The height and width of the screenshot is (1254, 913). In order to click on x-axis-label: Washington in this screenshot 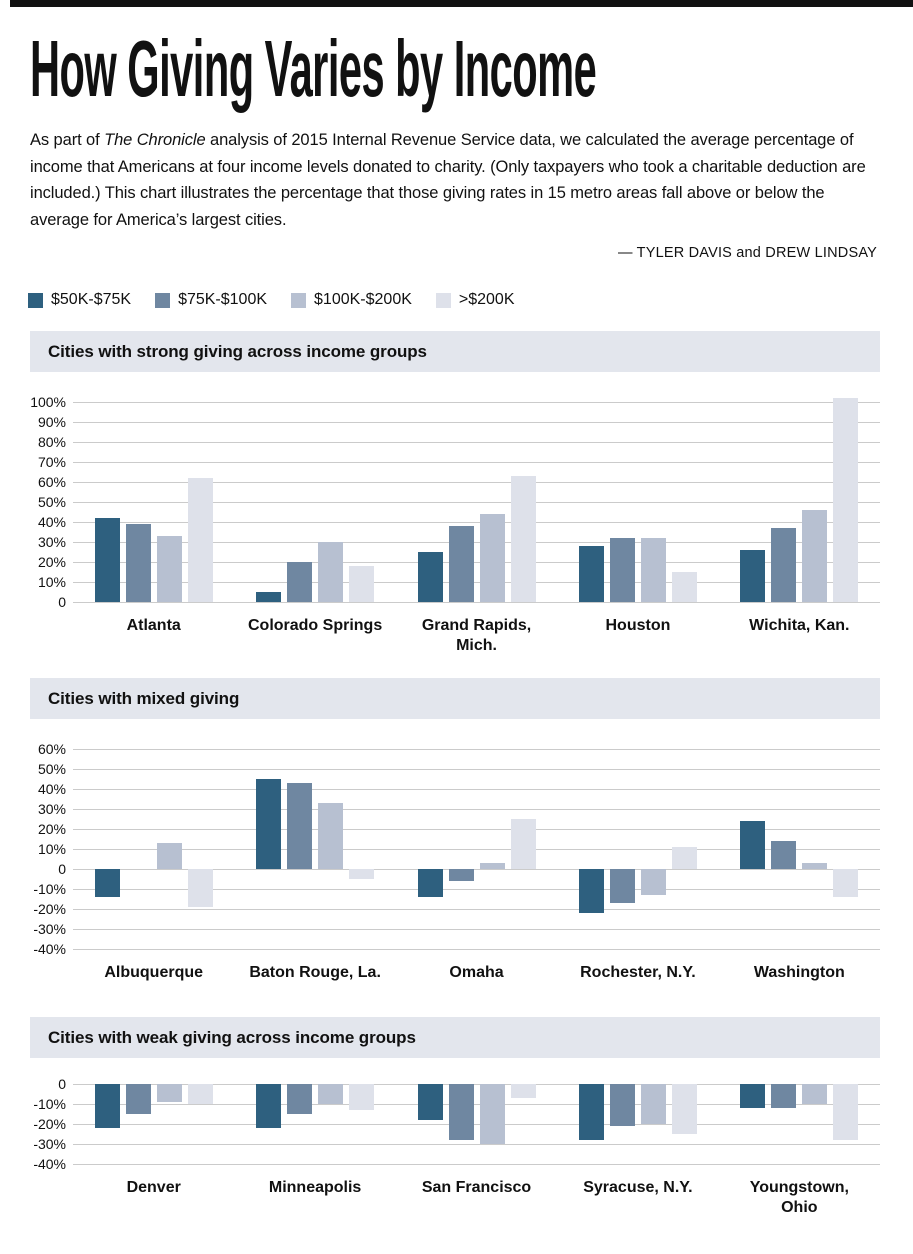, I will do `click(799, 972)`.